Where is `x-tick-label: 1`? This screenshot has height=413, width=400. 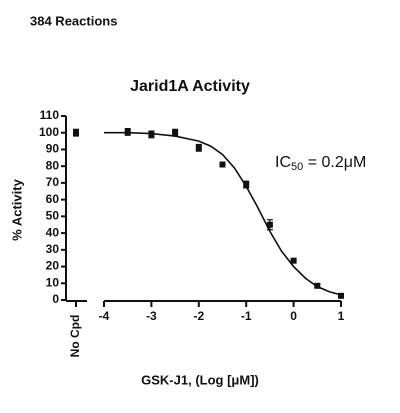 x-tick-label: 1 is located at coordinates (341, 316).